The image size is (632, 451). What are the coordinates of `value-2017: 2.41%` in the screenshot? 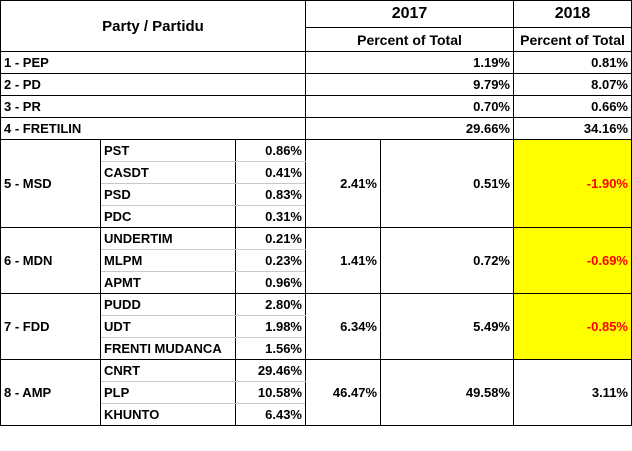 It's located at (343, 183).